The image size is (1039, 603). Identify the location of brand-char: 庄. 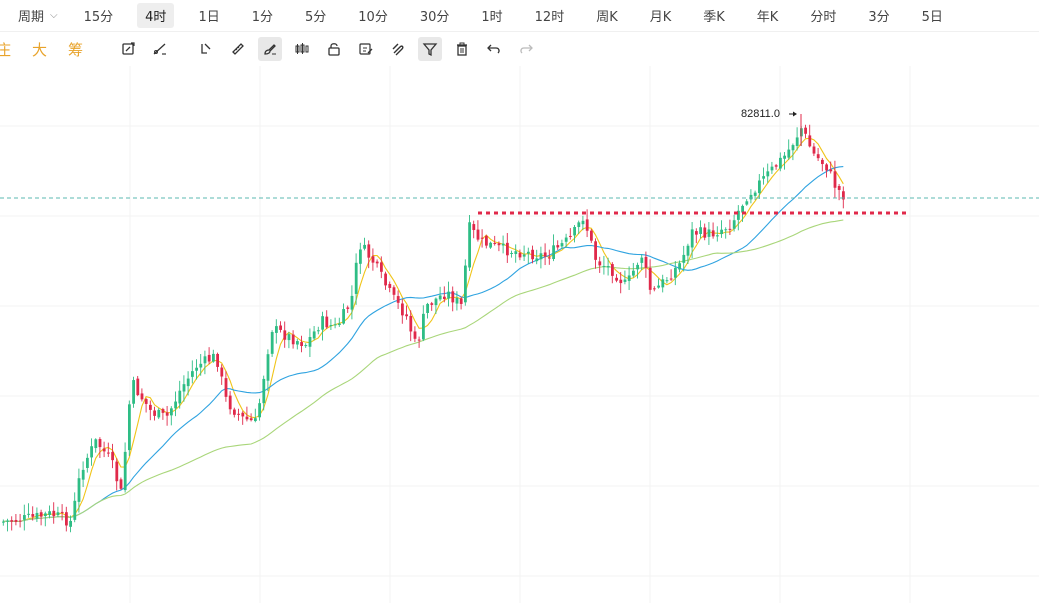
(6, 49).